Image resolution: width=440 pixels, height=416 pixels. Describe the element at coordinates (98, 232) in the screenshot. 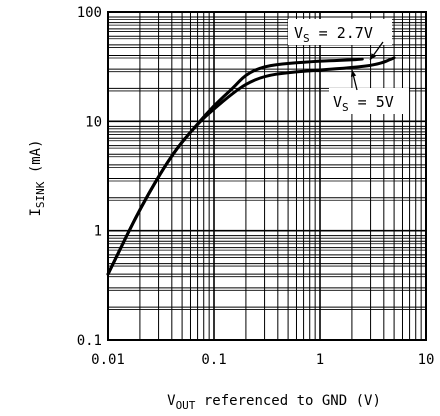

I see `y-tick-label: 1` at that location.